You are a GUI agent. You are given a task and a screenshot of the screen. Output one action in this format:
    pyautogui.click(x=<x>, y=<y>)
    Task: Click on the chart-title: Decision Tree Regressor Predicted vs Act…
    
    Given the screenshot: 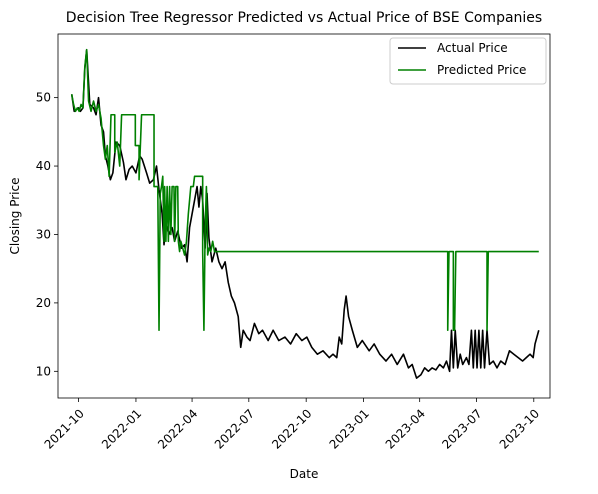 What is the action you would take?
    pyautogui.click(x=304, y=18)
    